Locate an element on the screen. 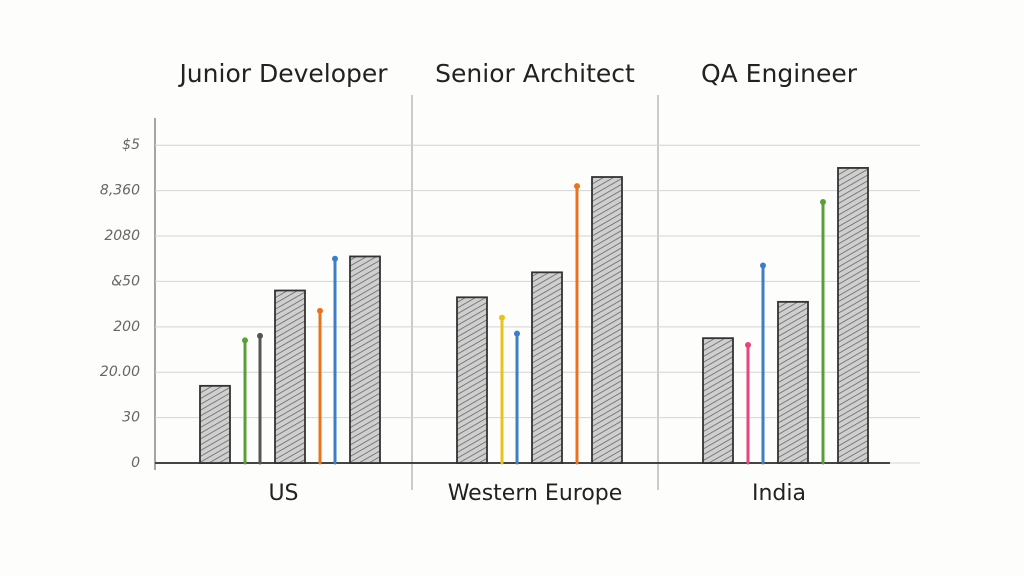  y-tick-label: &50 is located at coordinates (125, 281).